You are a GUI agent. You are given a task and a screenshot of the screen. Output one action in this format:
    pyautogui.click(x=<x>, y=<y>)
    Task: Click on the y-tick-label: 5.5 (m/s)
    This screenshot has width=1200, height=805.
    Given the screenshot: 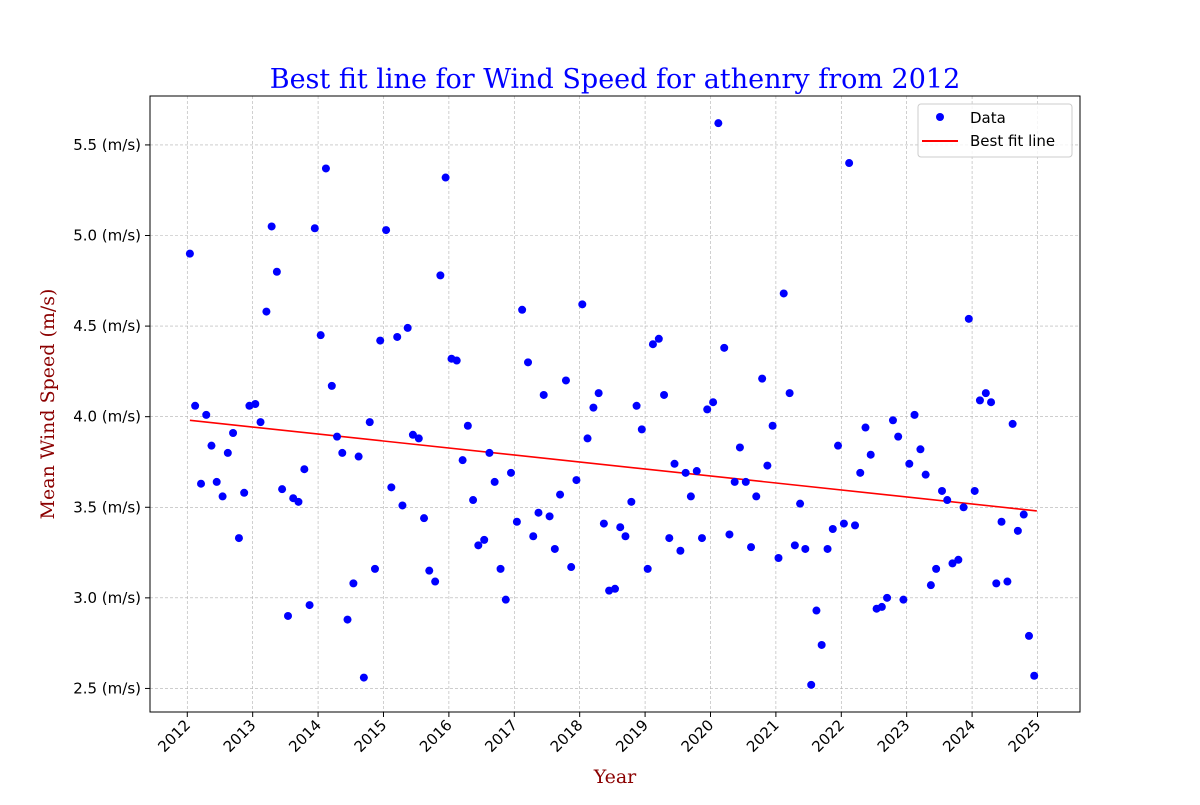 What is the action you would take?
    pyautogui.click(x=107, y=145)
    